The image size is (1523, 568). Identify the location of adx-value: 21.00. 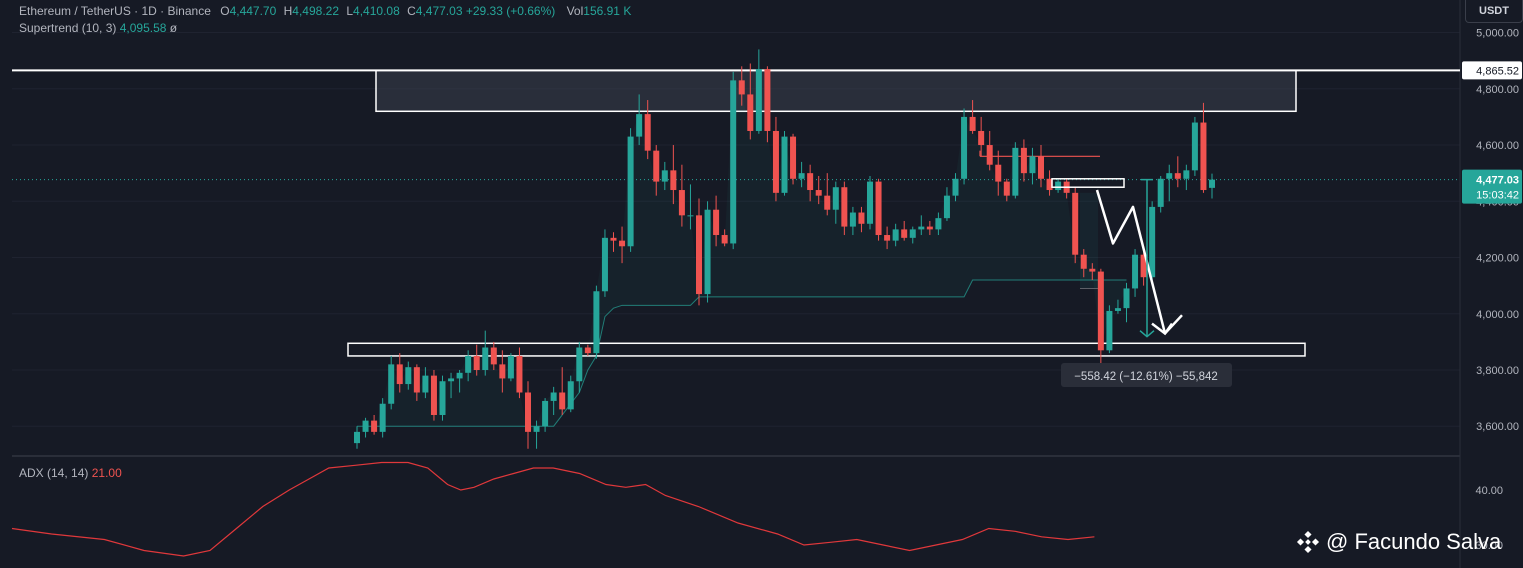
(106, 473).